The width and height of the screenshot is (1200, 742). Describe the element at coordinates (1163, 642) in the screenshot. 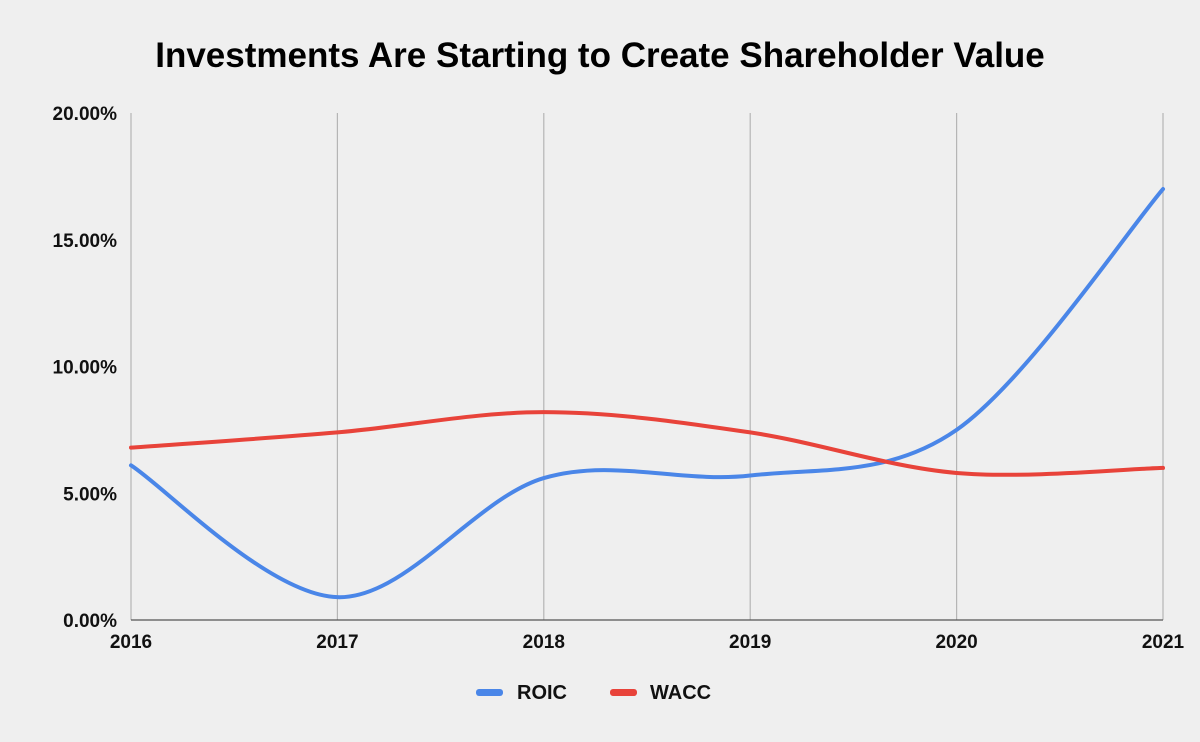

I see `x-tick-label: 2021` at that location.